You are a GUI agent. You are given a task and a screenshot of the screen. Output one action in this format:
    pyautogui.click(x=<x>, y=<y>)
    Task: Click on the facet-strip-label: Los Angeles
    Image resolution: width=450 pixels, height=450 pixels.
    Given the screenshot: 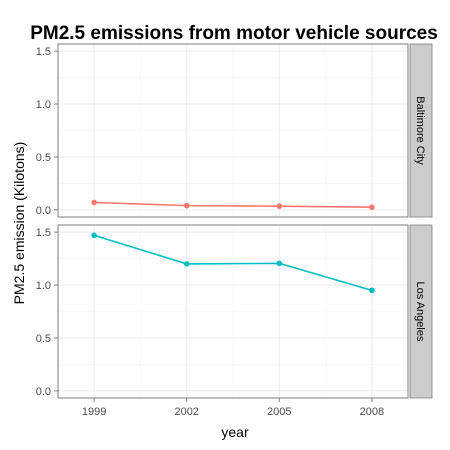 What is the action you would take?
    pyautogui.click(x=420, y=312)
    